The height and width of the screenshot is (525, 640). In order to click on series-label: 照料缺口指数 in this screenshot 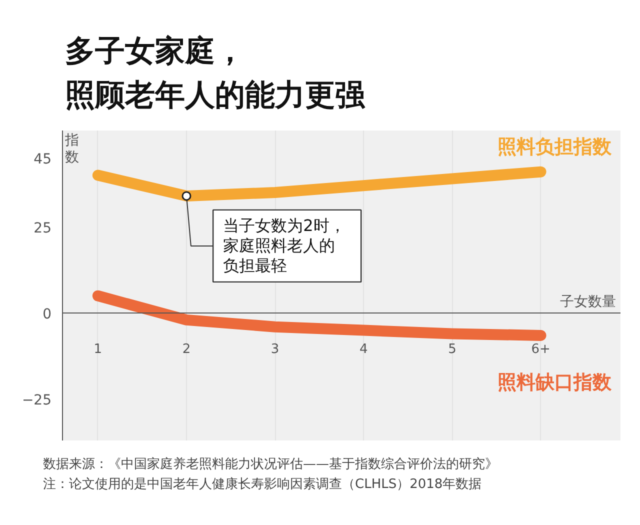, I will do `click(555, 382)`.